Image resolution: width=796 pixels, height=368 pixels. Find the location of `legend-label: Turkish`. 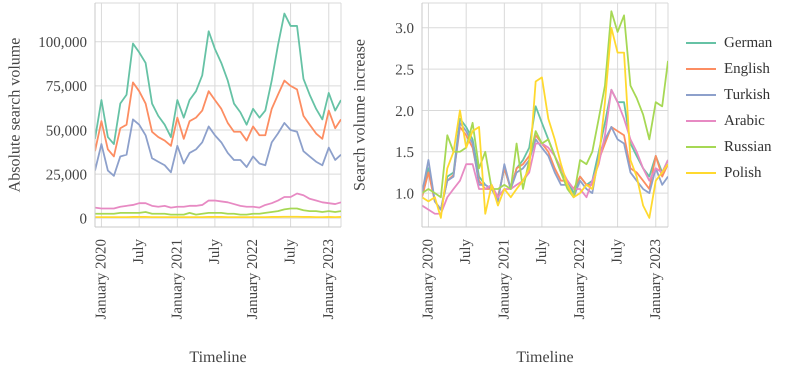

legend-label: Turkish is located at coordinates (747, 95).